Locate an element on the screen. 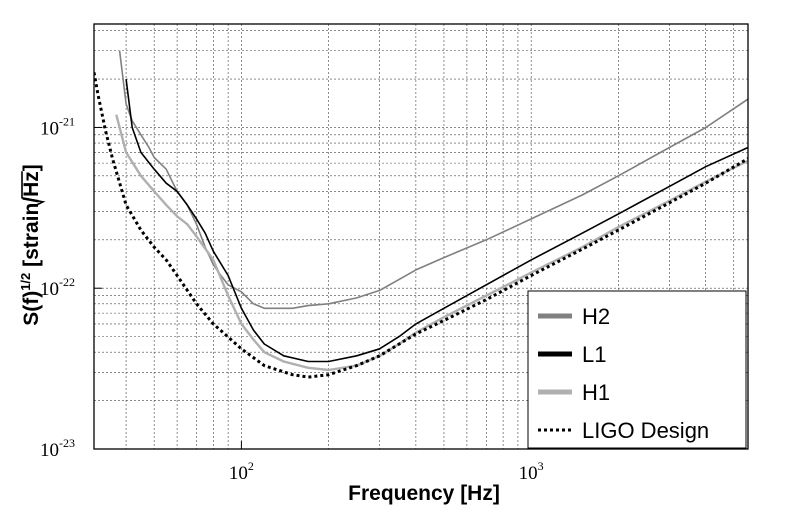 Image resolution: width=788 pixels, height=529 pixels. legend-label-ligo-design: LIGO Design is located at coordinates (645, 430).